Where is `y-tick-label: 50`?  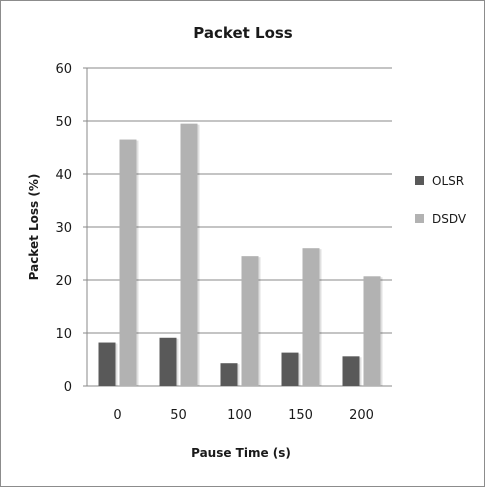 y-tick-label: 50 is located at coordinates (63, 122).